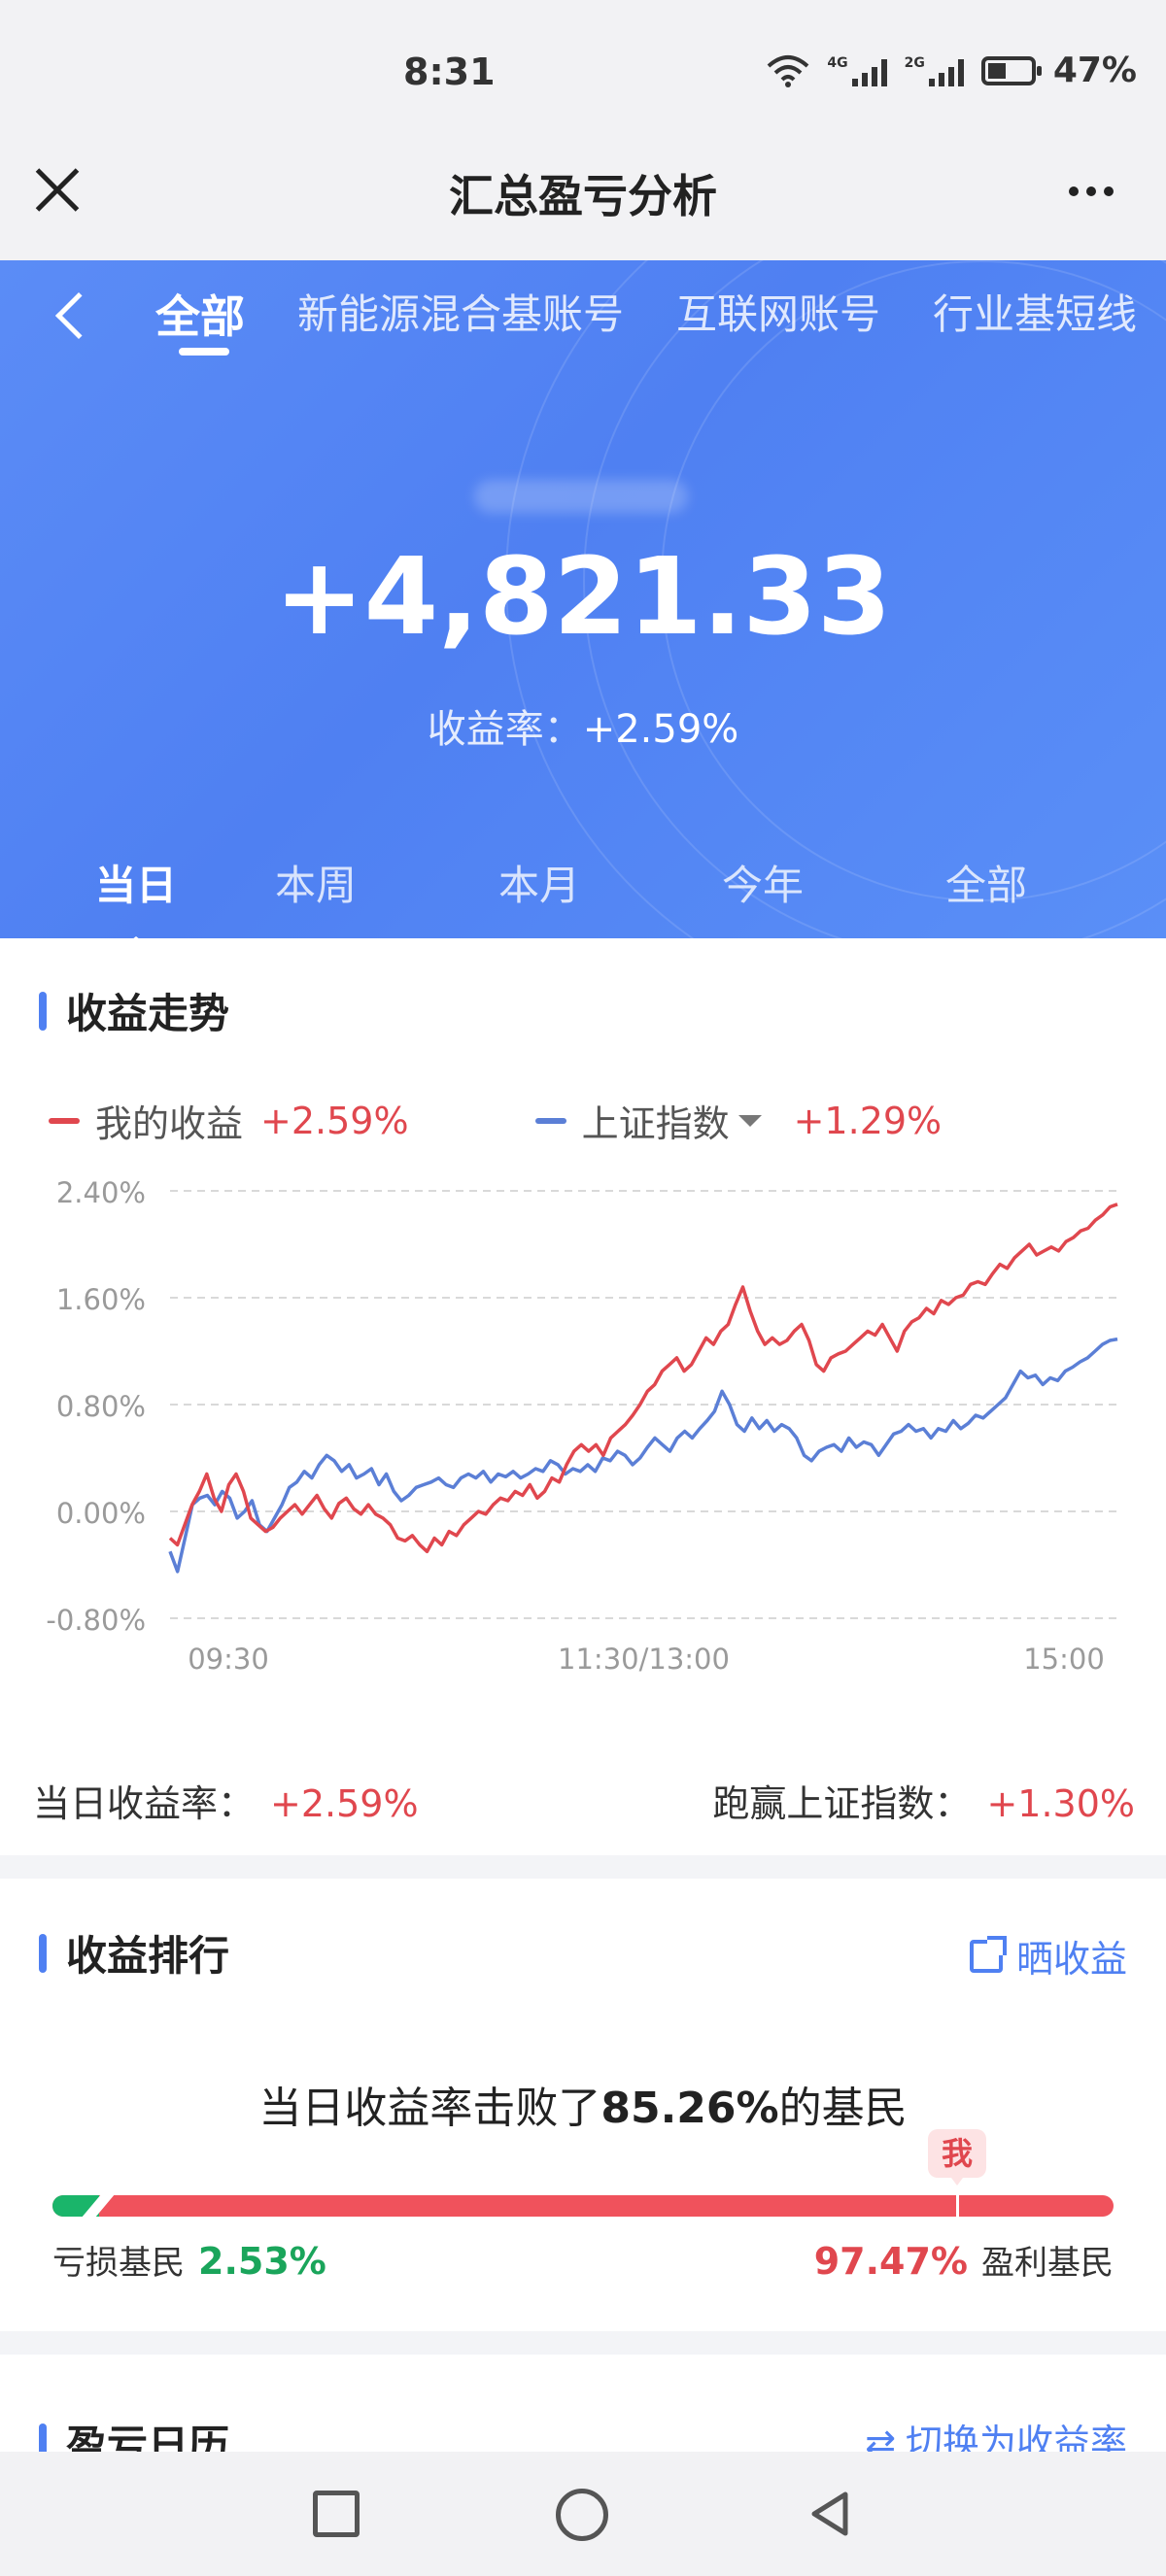 This screenshot has width=1166, height=2576. Describe the element at coordinates (169, 1123) in the screenshot. I see `legend-mine-label: 我的收益` at that location.